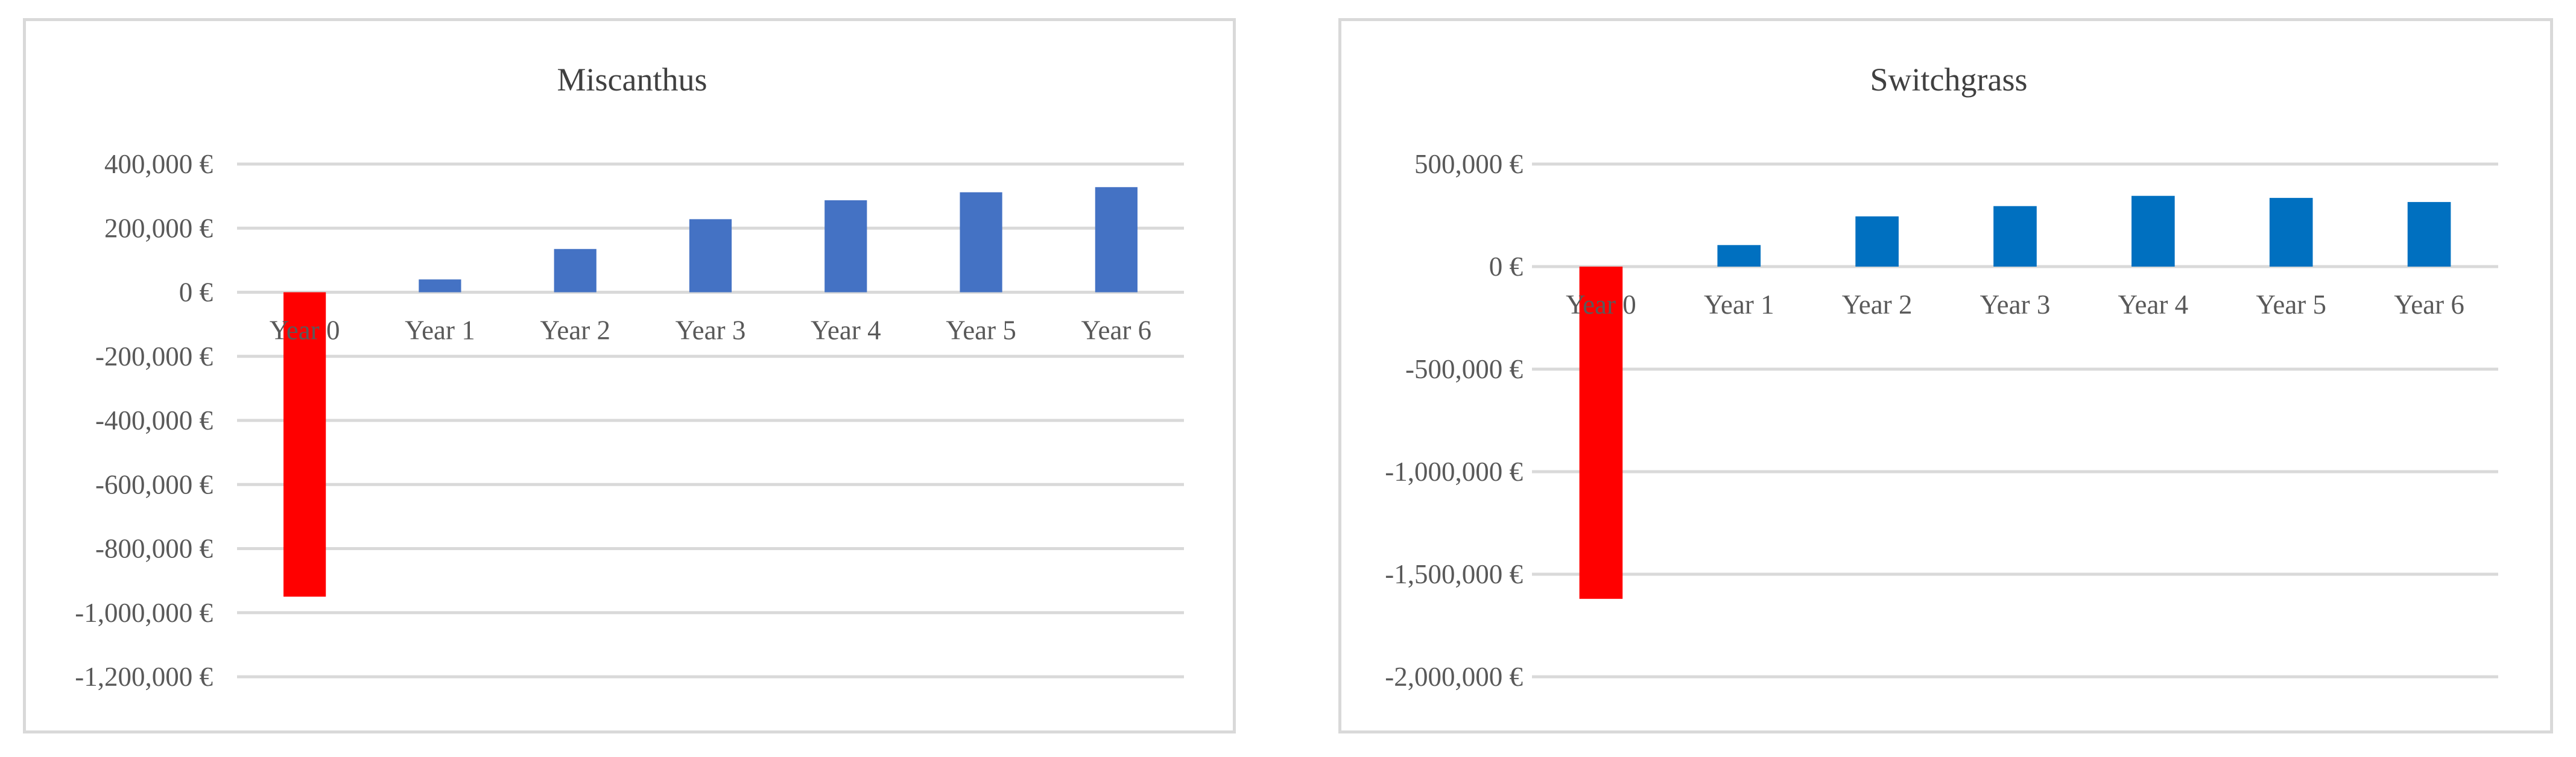  Describe the element at coordinates (154, 484) in the screenshot. I see `y-tick-label: -600,000 €` at that location.